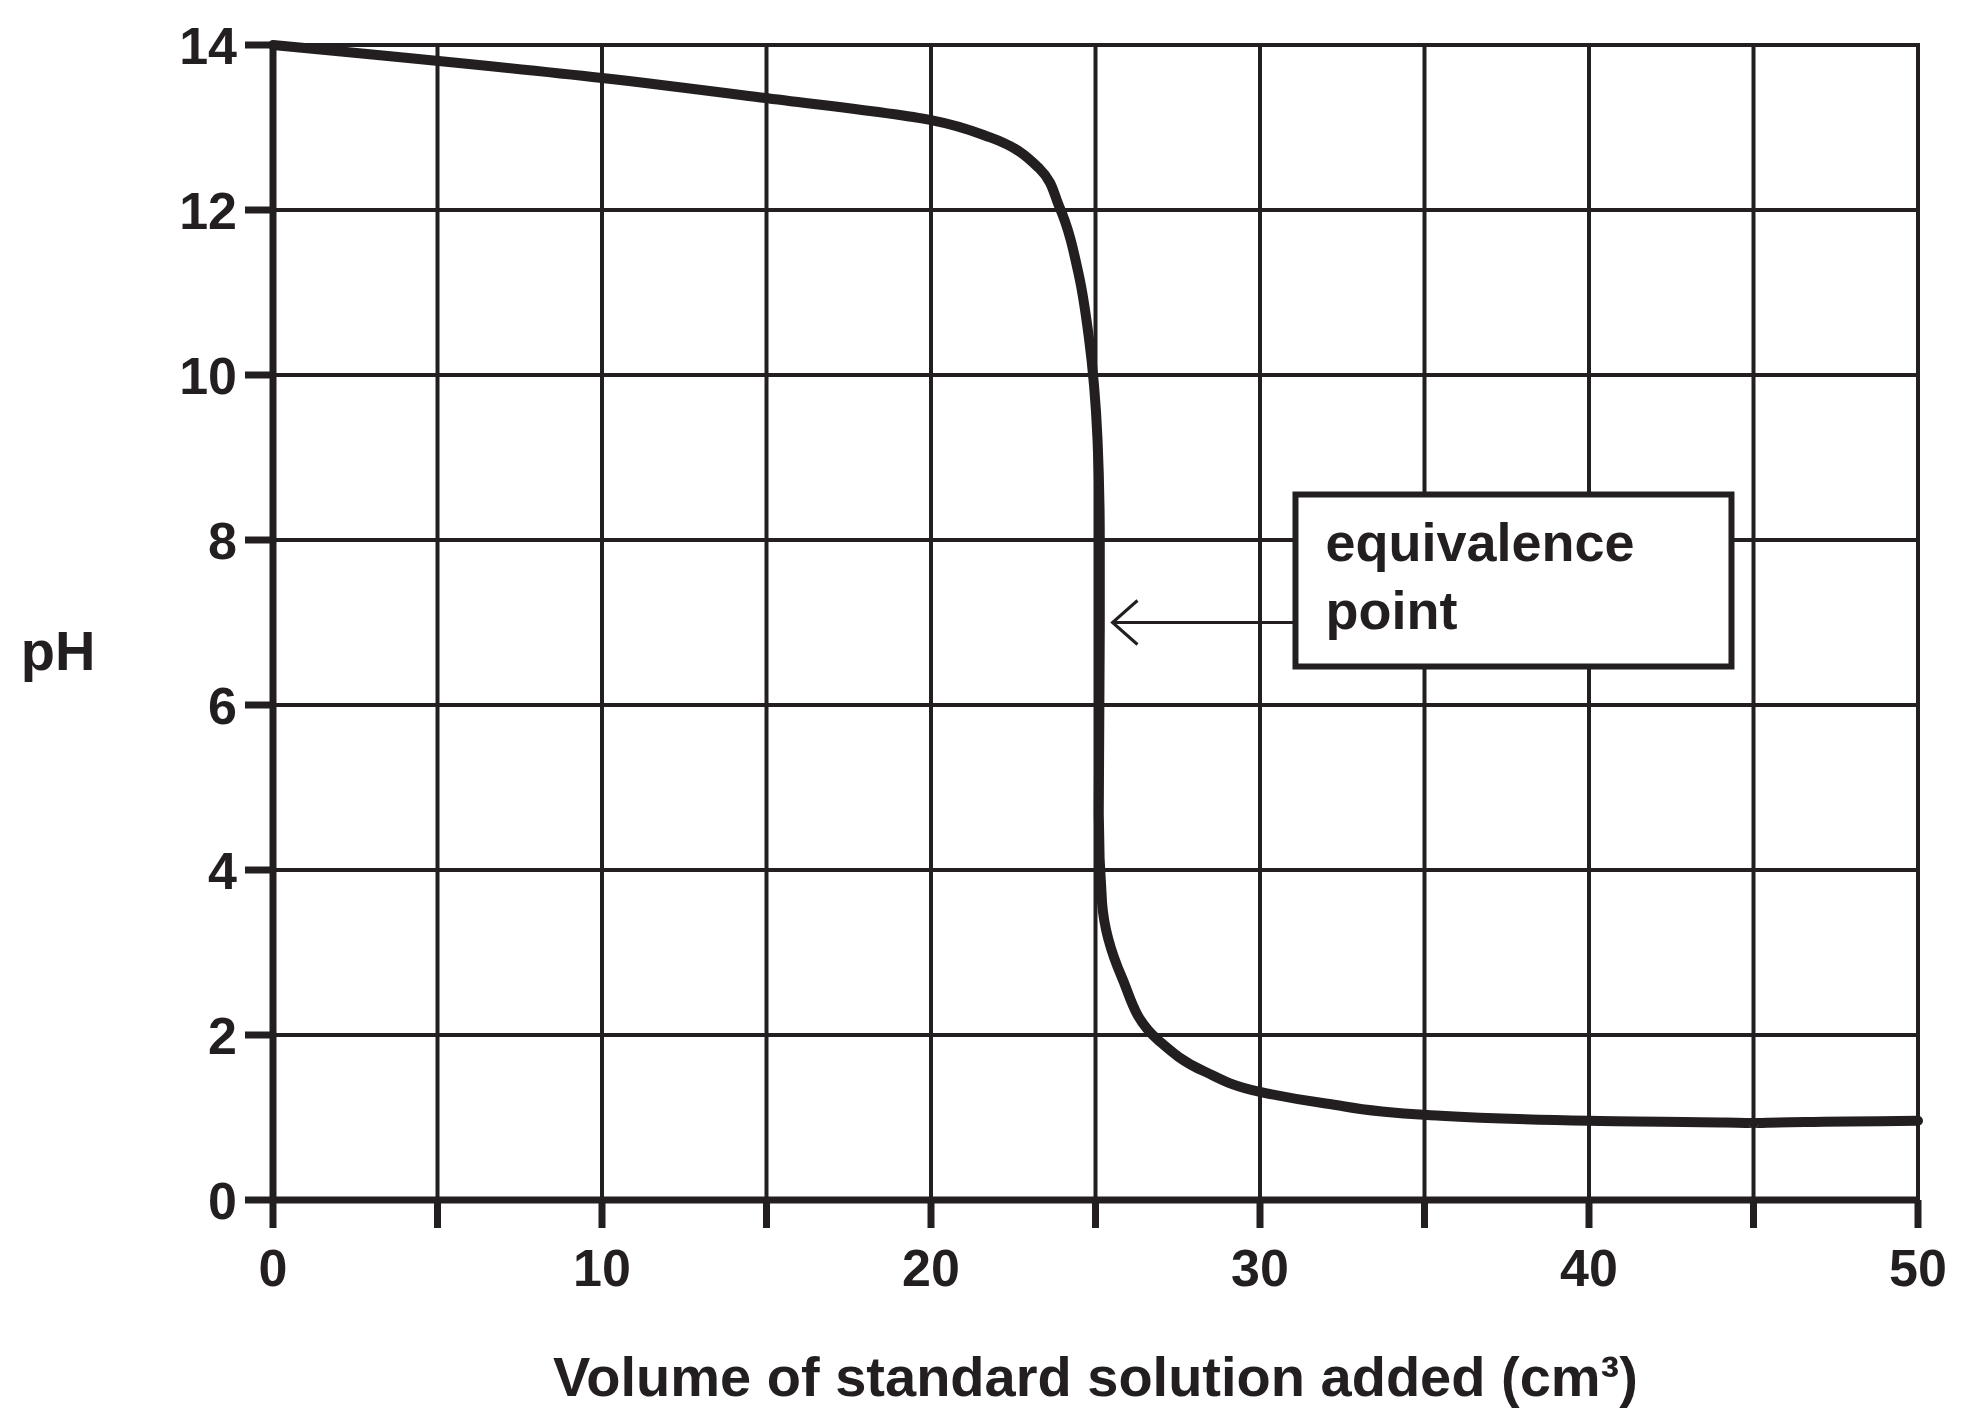 The width and height of the screenshot is (1964, 1415). I want to click on y-tick-label: 6, so click(222, 705).